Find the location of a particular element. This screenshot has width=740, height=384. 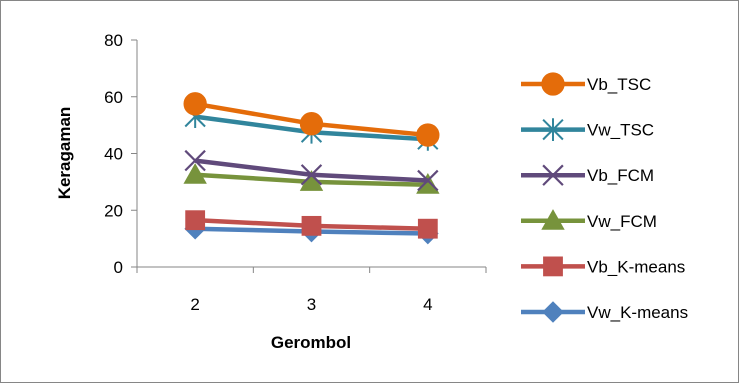

series-vb-k-means is located at coordinates (311, 224).